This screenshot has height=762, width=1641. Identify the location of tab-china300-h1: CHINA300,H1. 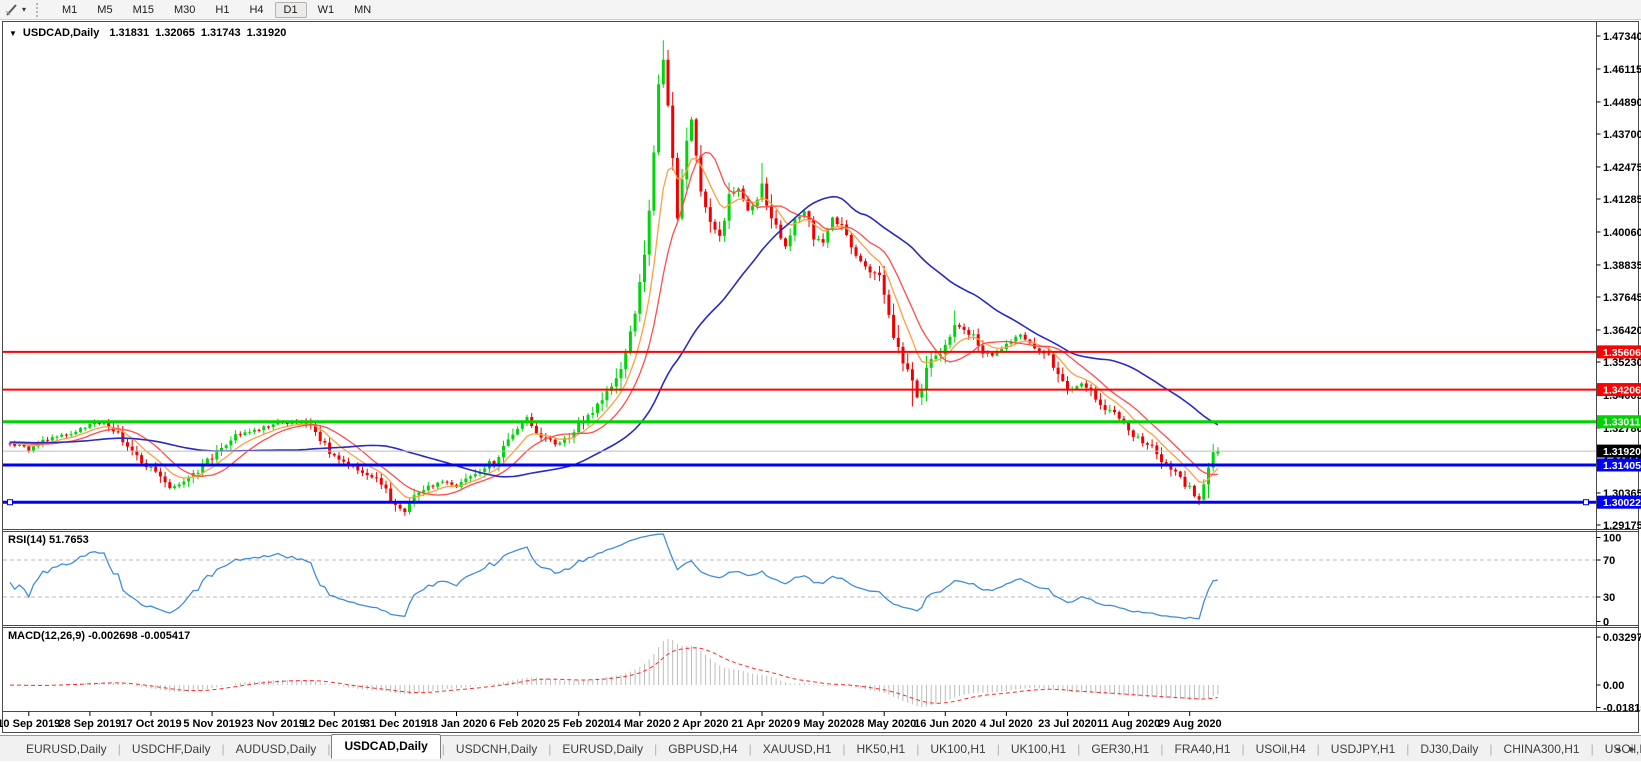
(1541, 748).